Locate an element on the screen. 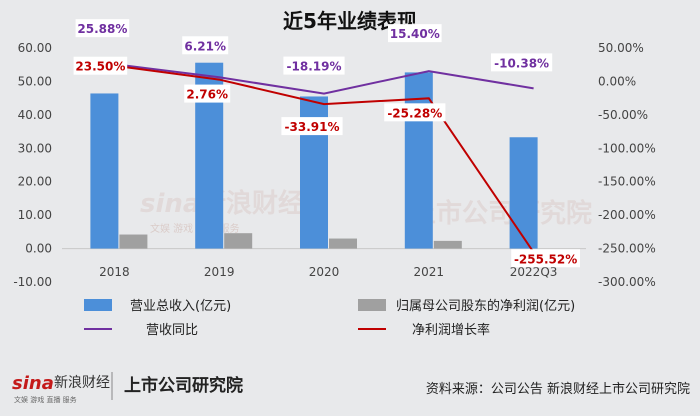 This screenshot has width=700, height=416. category-label: 2022Q3 is located at coordinates (534, 272).